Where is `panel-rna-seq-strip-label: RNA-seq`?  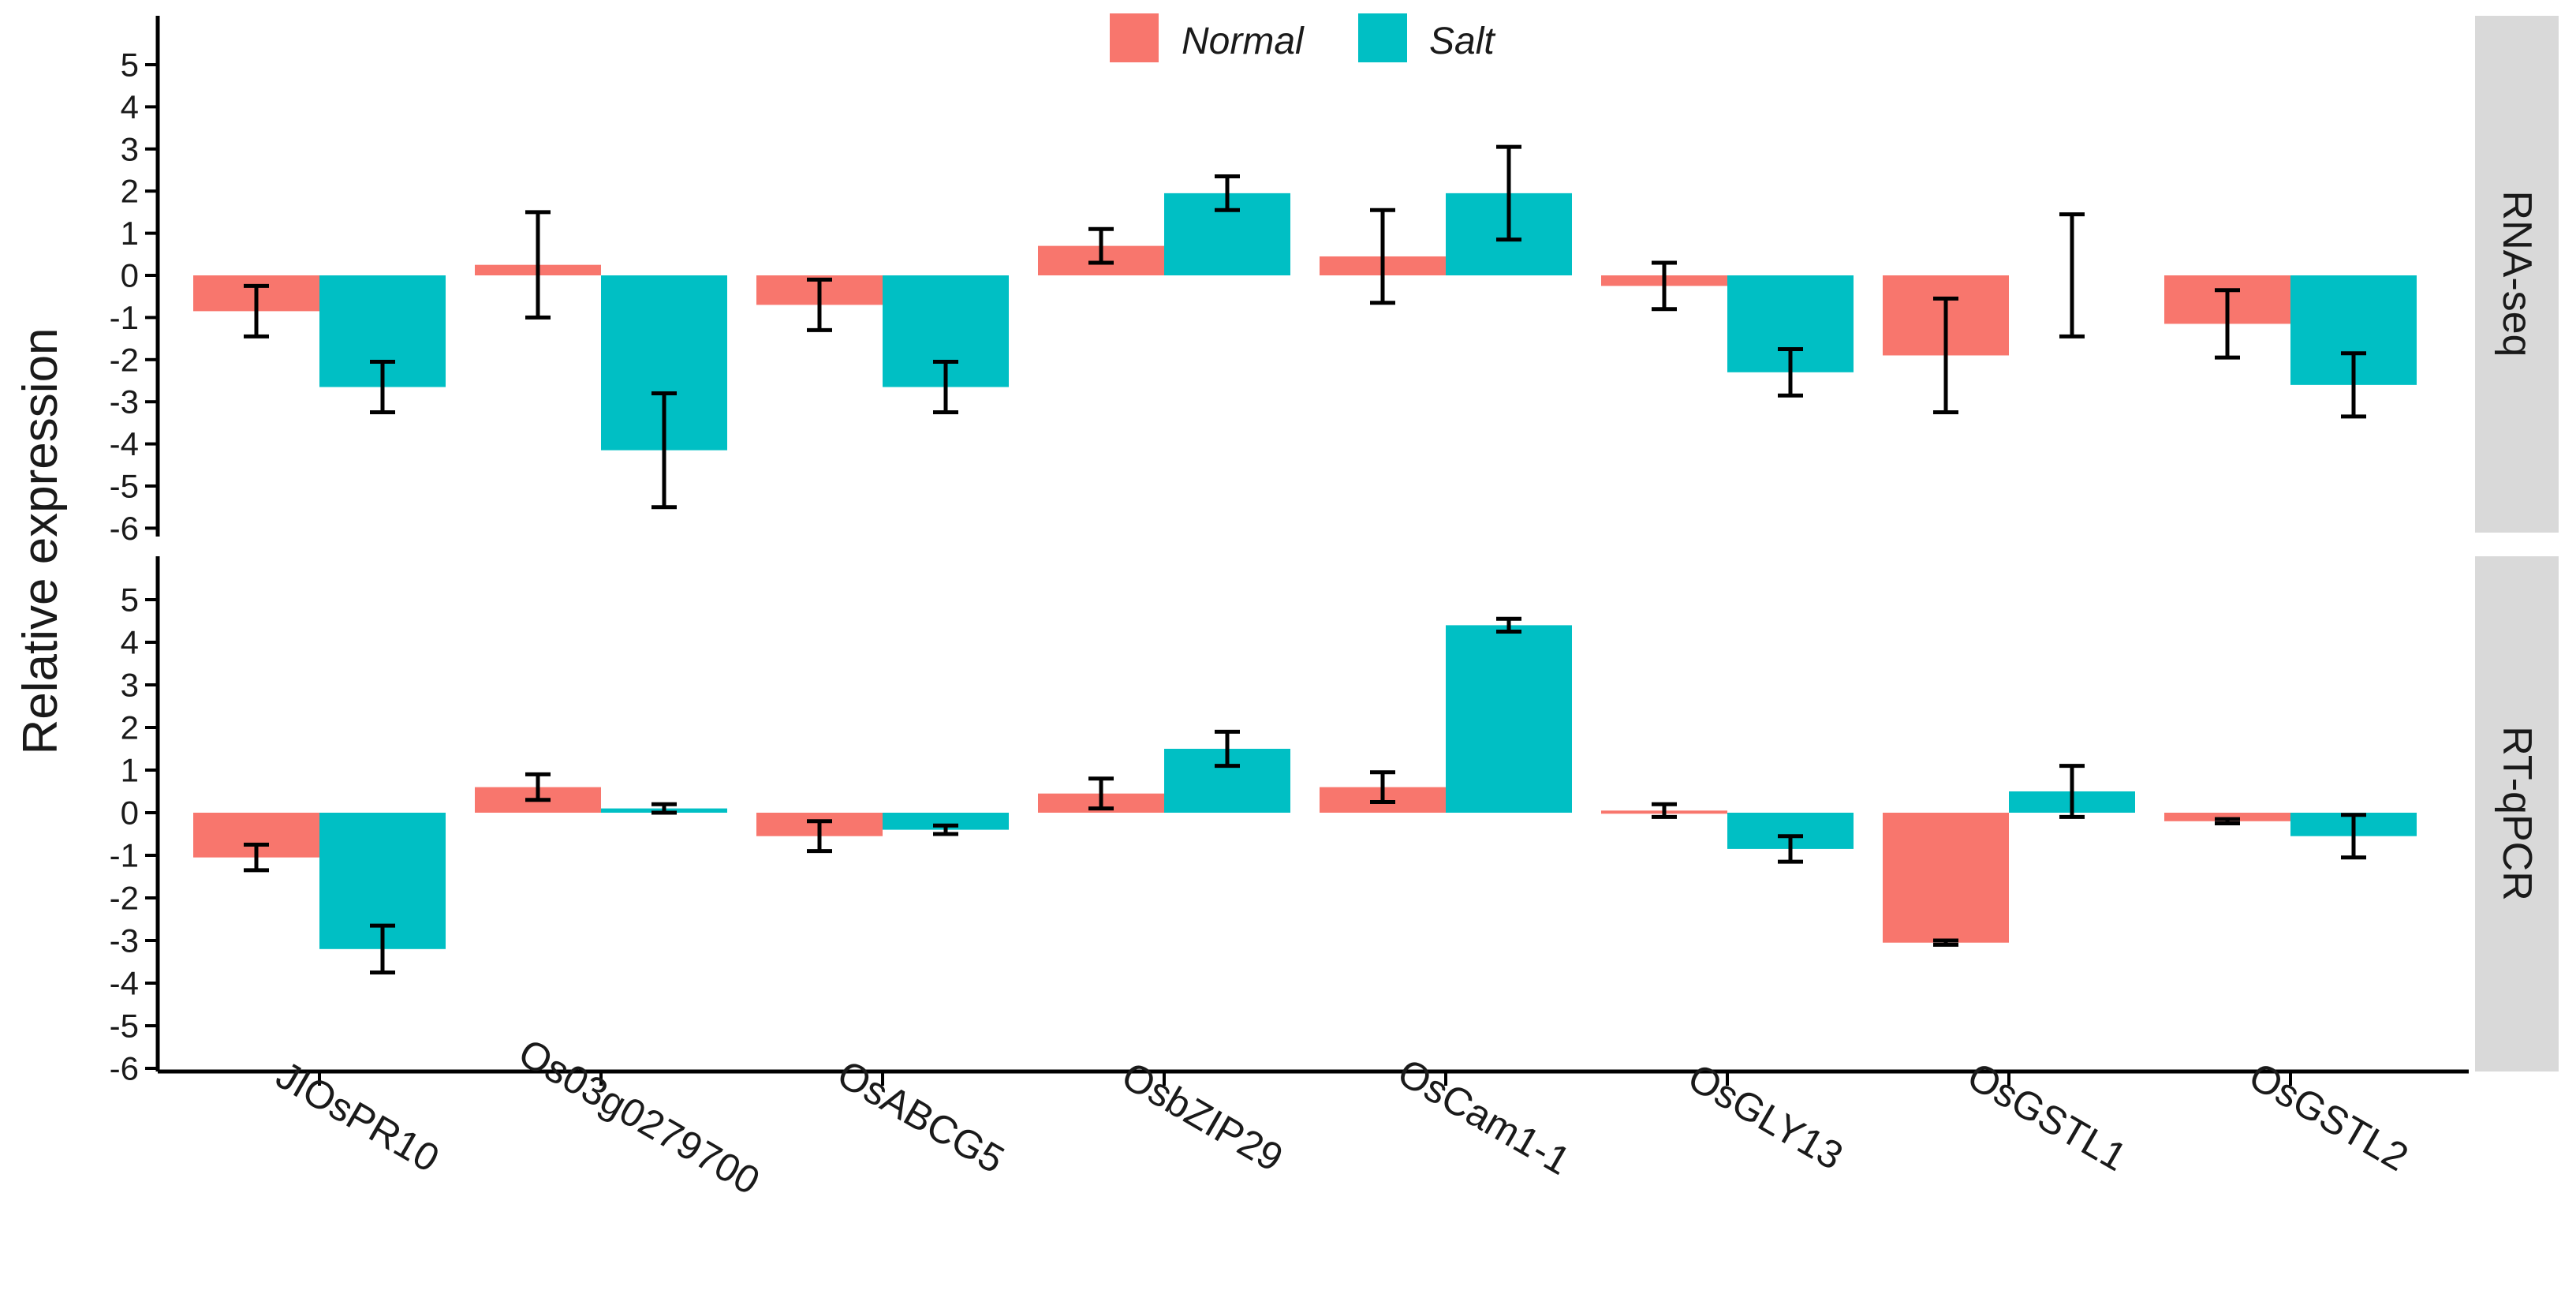
panel-rna-seq-strip-label: RNA-seq is located at coordinates (2517, 274).